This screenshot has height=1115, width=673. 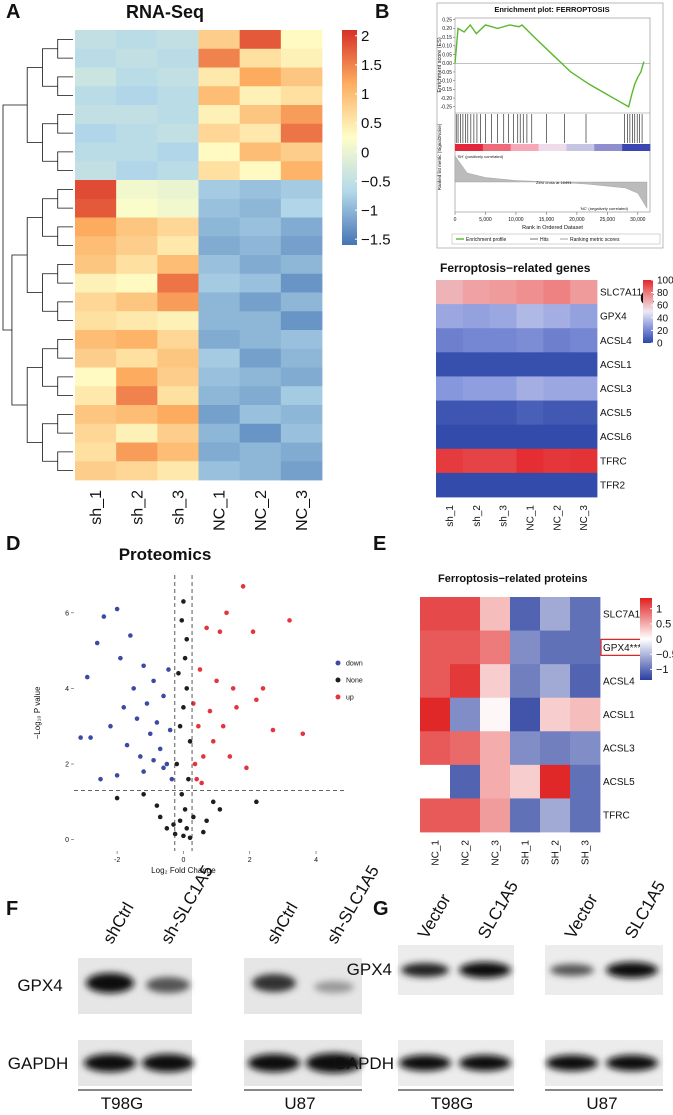 What do you see at coordinates (183, 860) in the screenshot?
I see `x-tick-label: 0` at bounding box center [183, 860].